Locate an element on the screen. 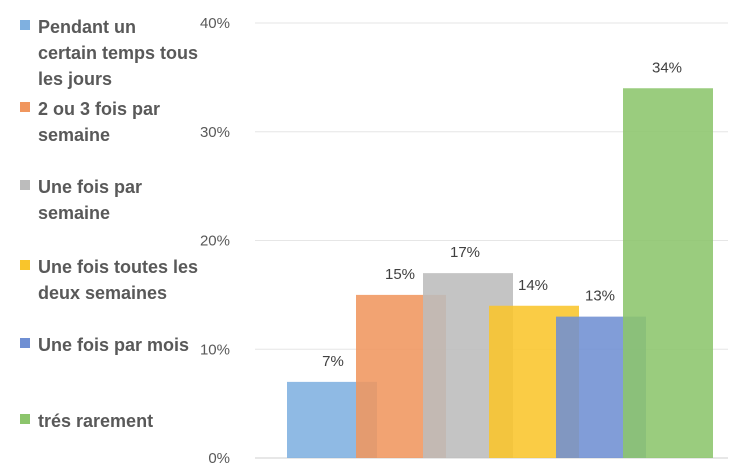 This screenshot has height=464, width=737. legend-item: Une fois toutes les deux semaines is located at coordinates (110, 280).